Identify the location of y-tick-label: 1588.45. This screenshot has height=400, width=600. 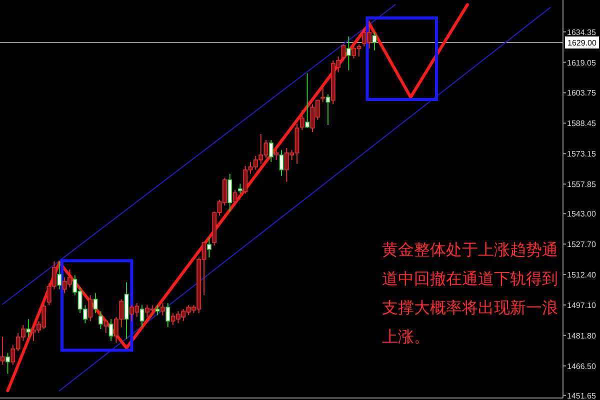
(581, 123).